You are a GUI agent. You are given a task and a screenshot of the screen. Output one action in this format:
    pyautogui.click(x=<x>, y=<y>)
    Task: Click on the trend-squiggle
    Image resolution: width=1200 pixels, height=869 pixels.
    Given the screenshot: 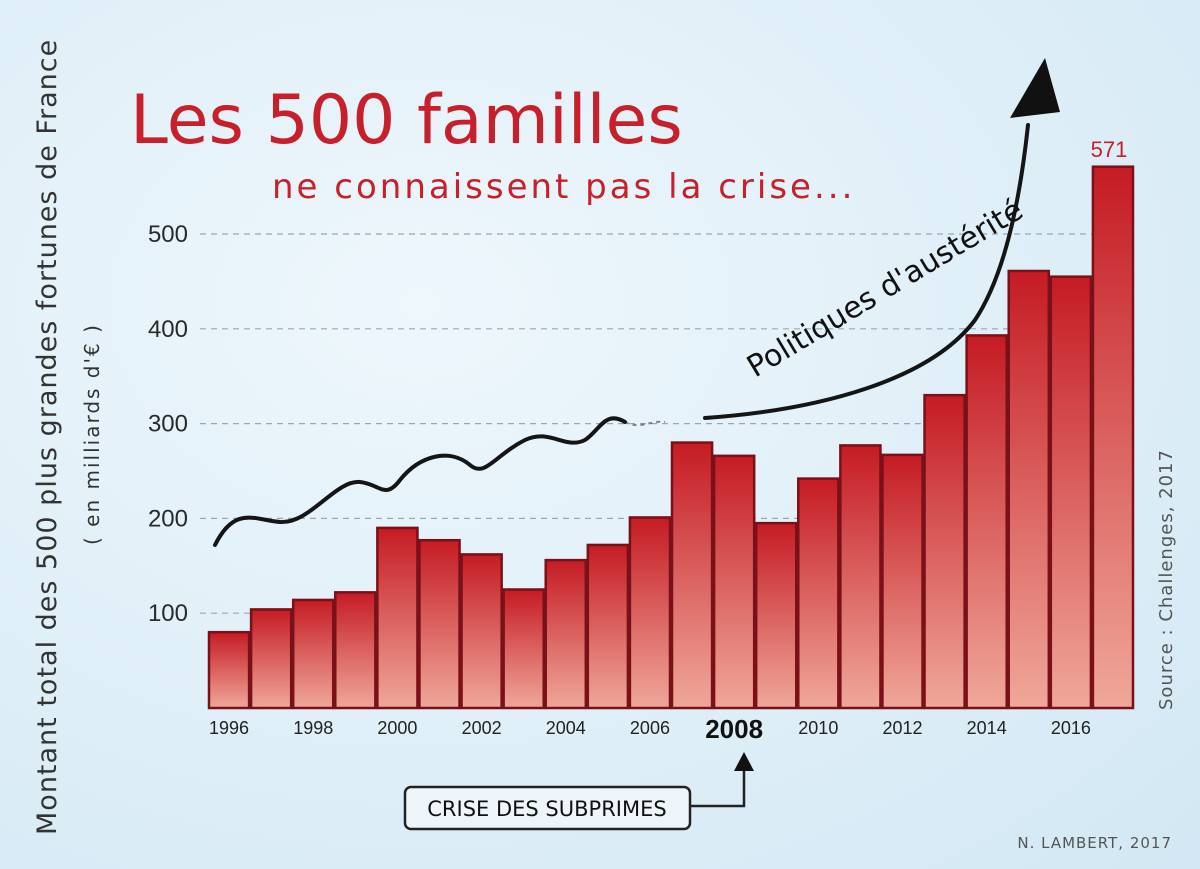 What is the action you would take?
    pyautogui.click(x=420, y=481)
    